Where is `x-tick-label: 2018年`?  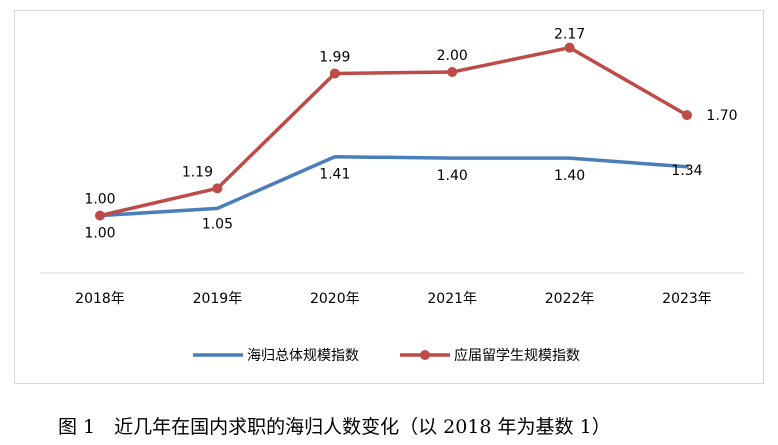
x-tick-label: 2018年 is located at coordinates (100, 299).